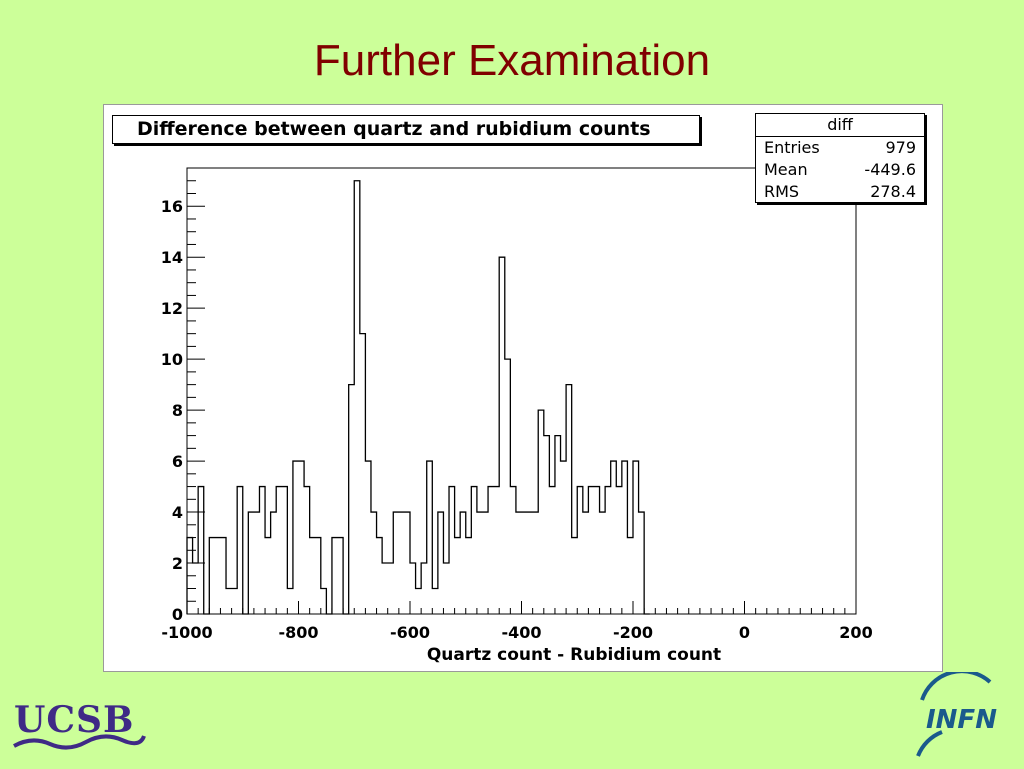  I want to click on ucsb-logo-text: UCSB, so click(74, 720).